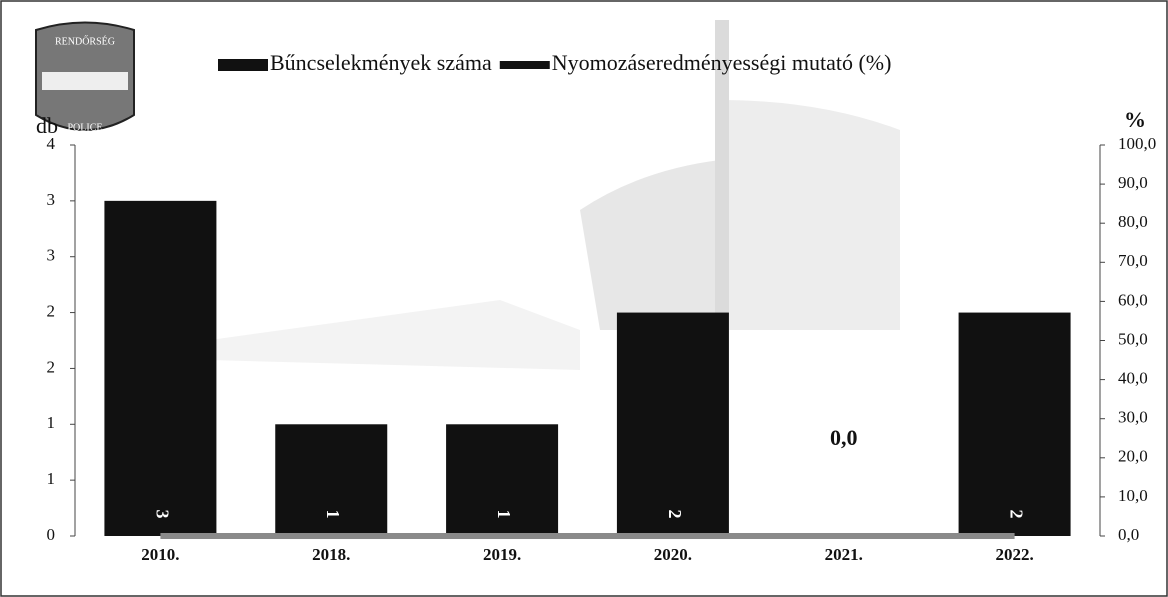  Describe the element at coordinates (395, 335) in the screenshot. I see `wing` at that location.